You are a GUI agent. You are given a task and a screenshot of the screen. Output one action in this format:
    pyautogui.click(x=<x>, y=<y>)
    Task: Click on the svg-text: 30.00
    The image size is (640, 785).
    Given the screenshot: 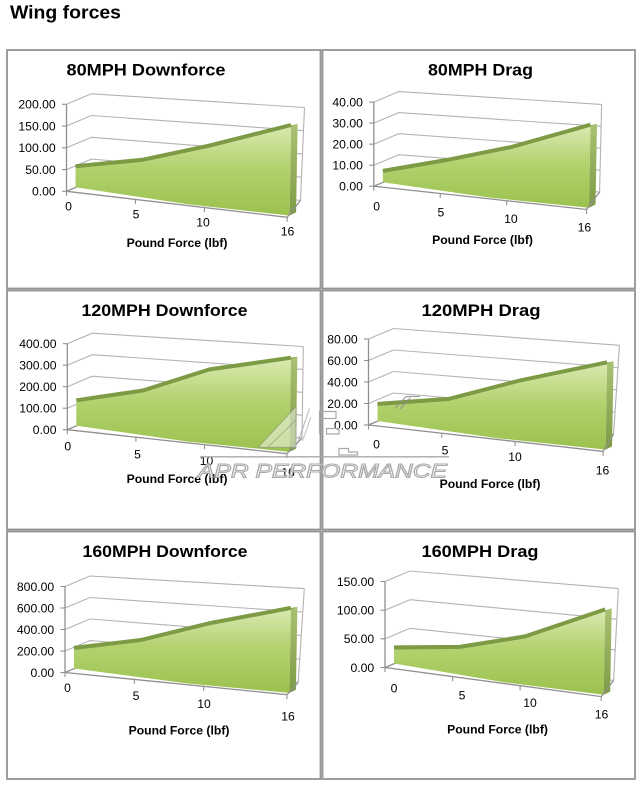 What is the action you would take?
    pyautogui.click(x=347, y=123)
    